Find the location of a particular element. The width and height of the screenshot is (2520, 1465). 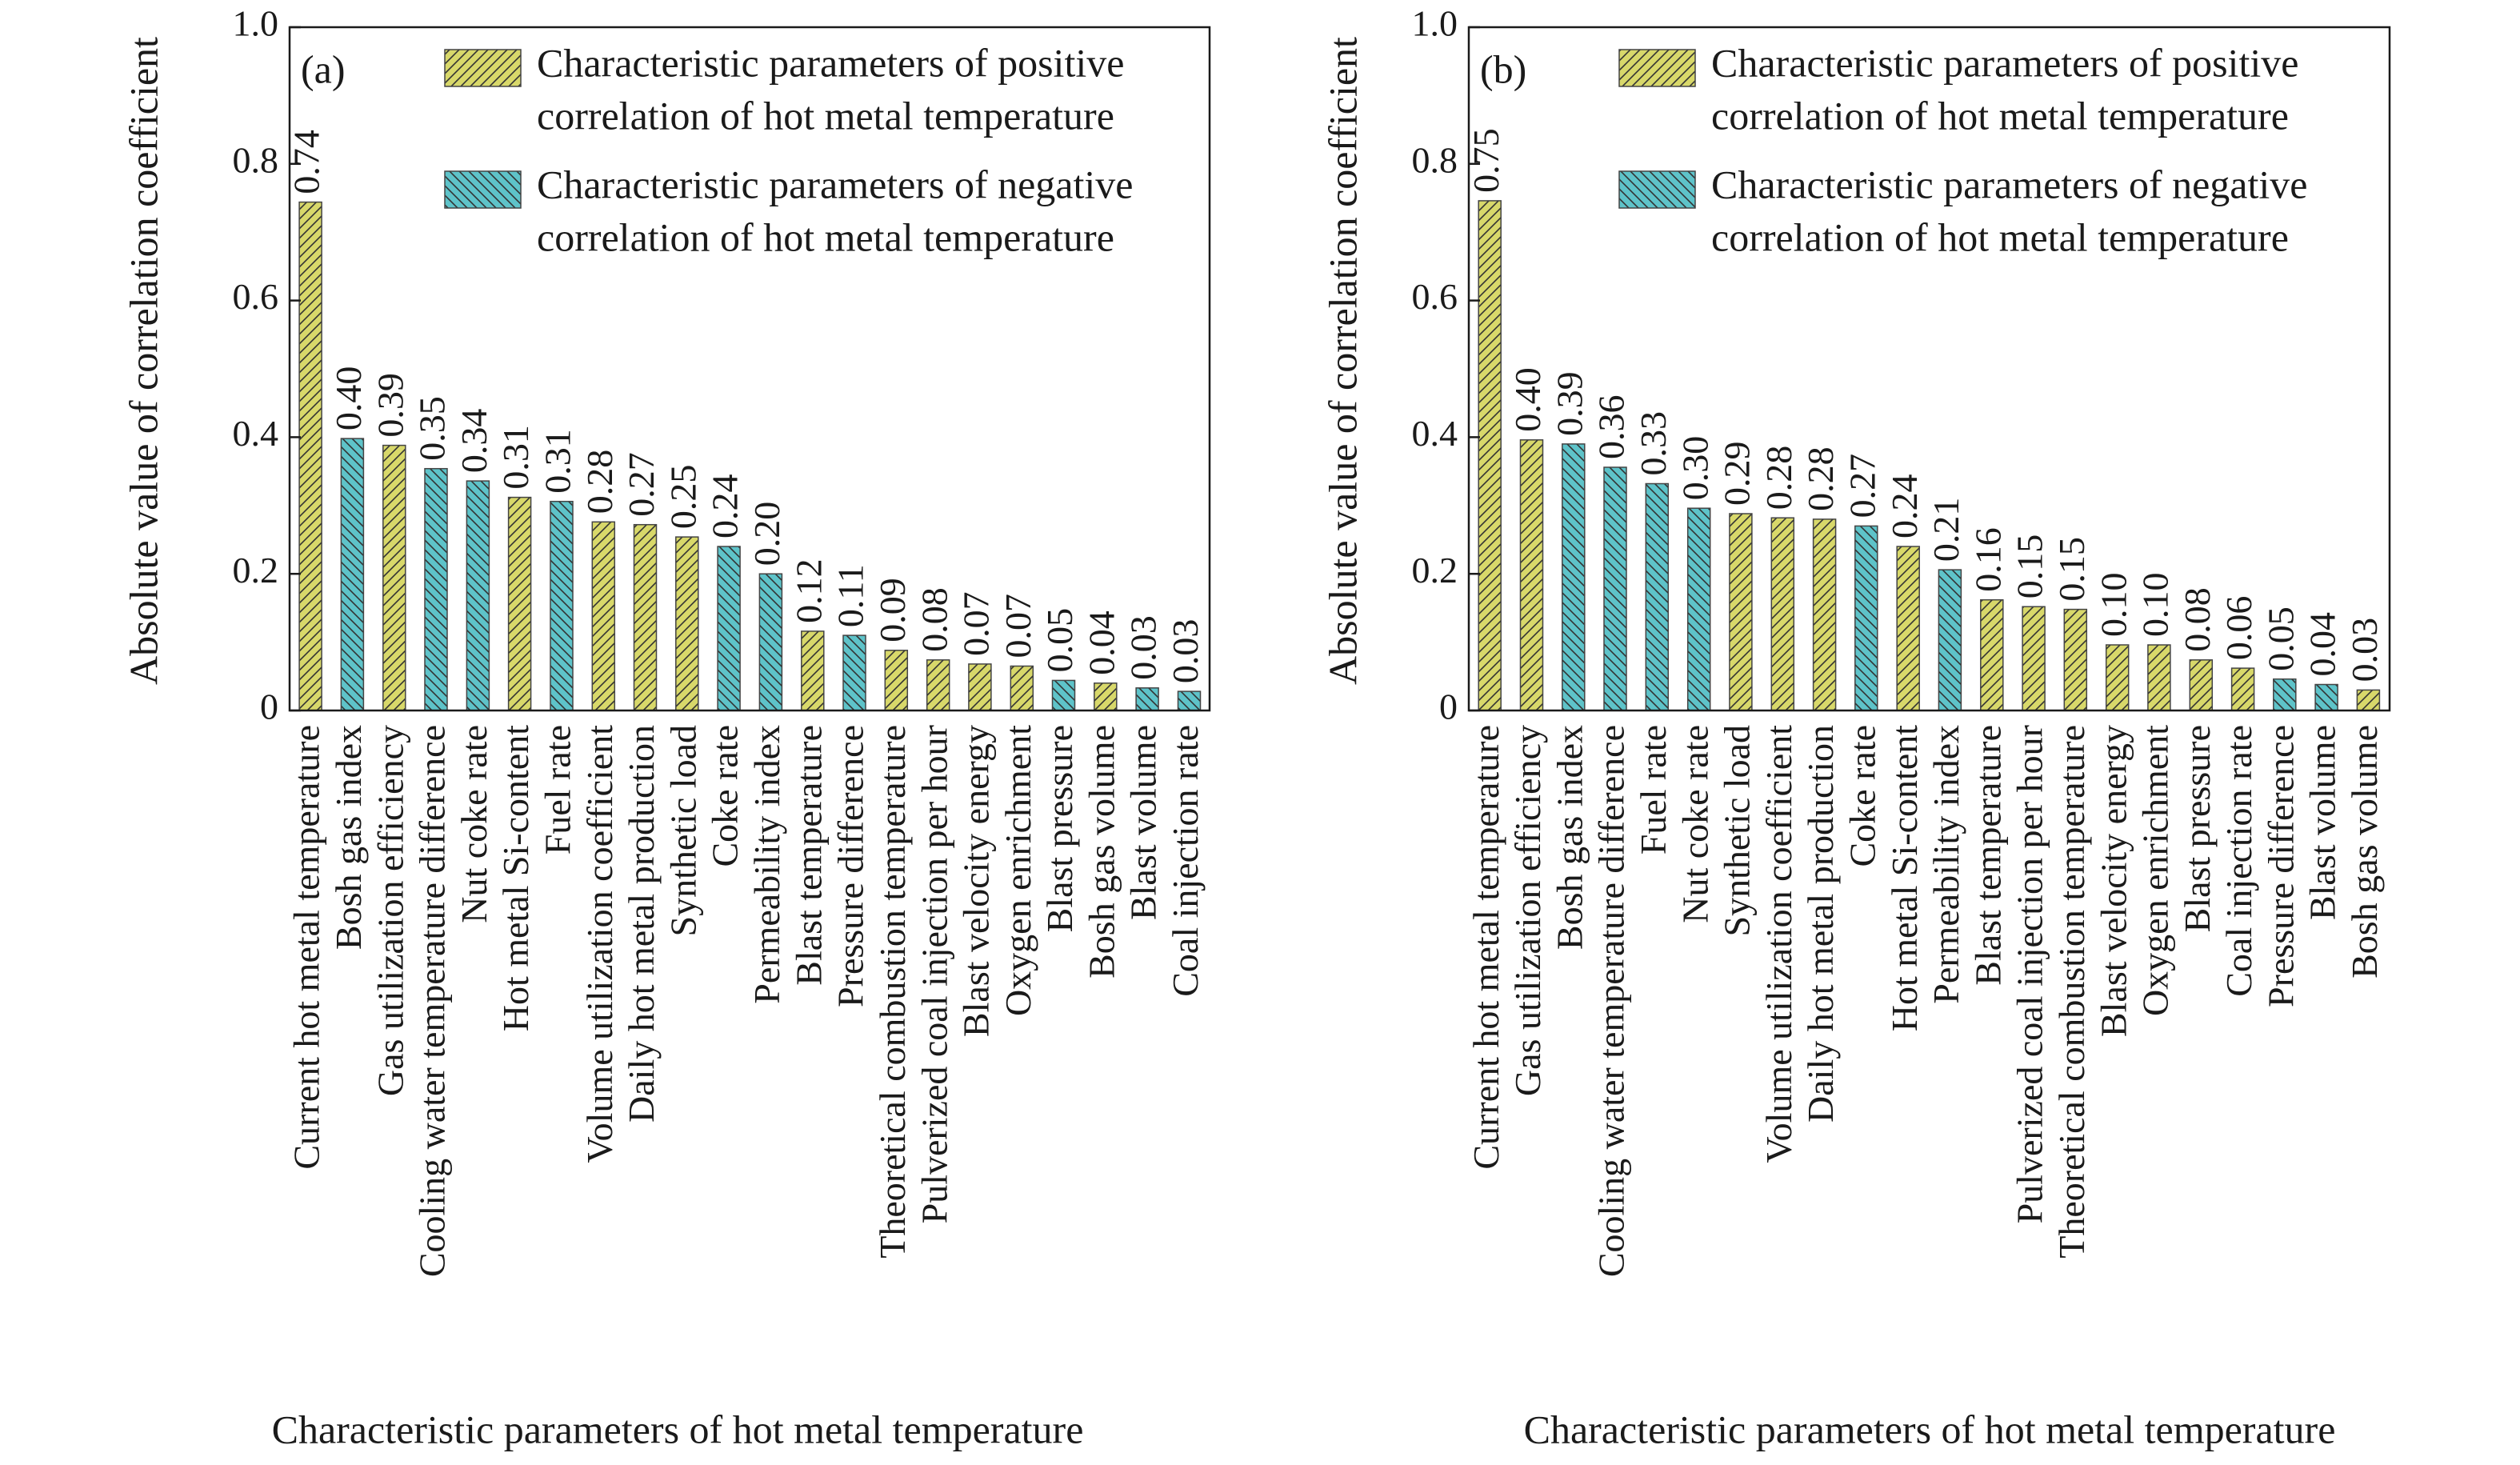

category-label: Synthetic load is located at coordinates (1736, 830).